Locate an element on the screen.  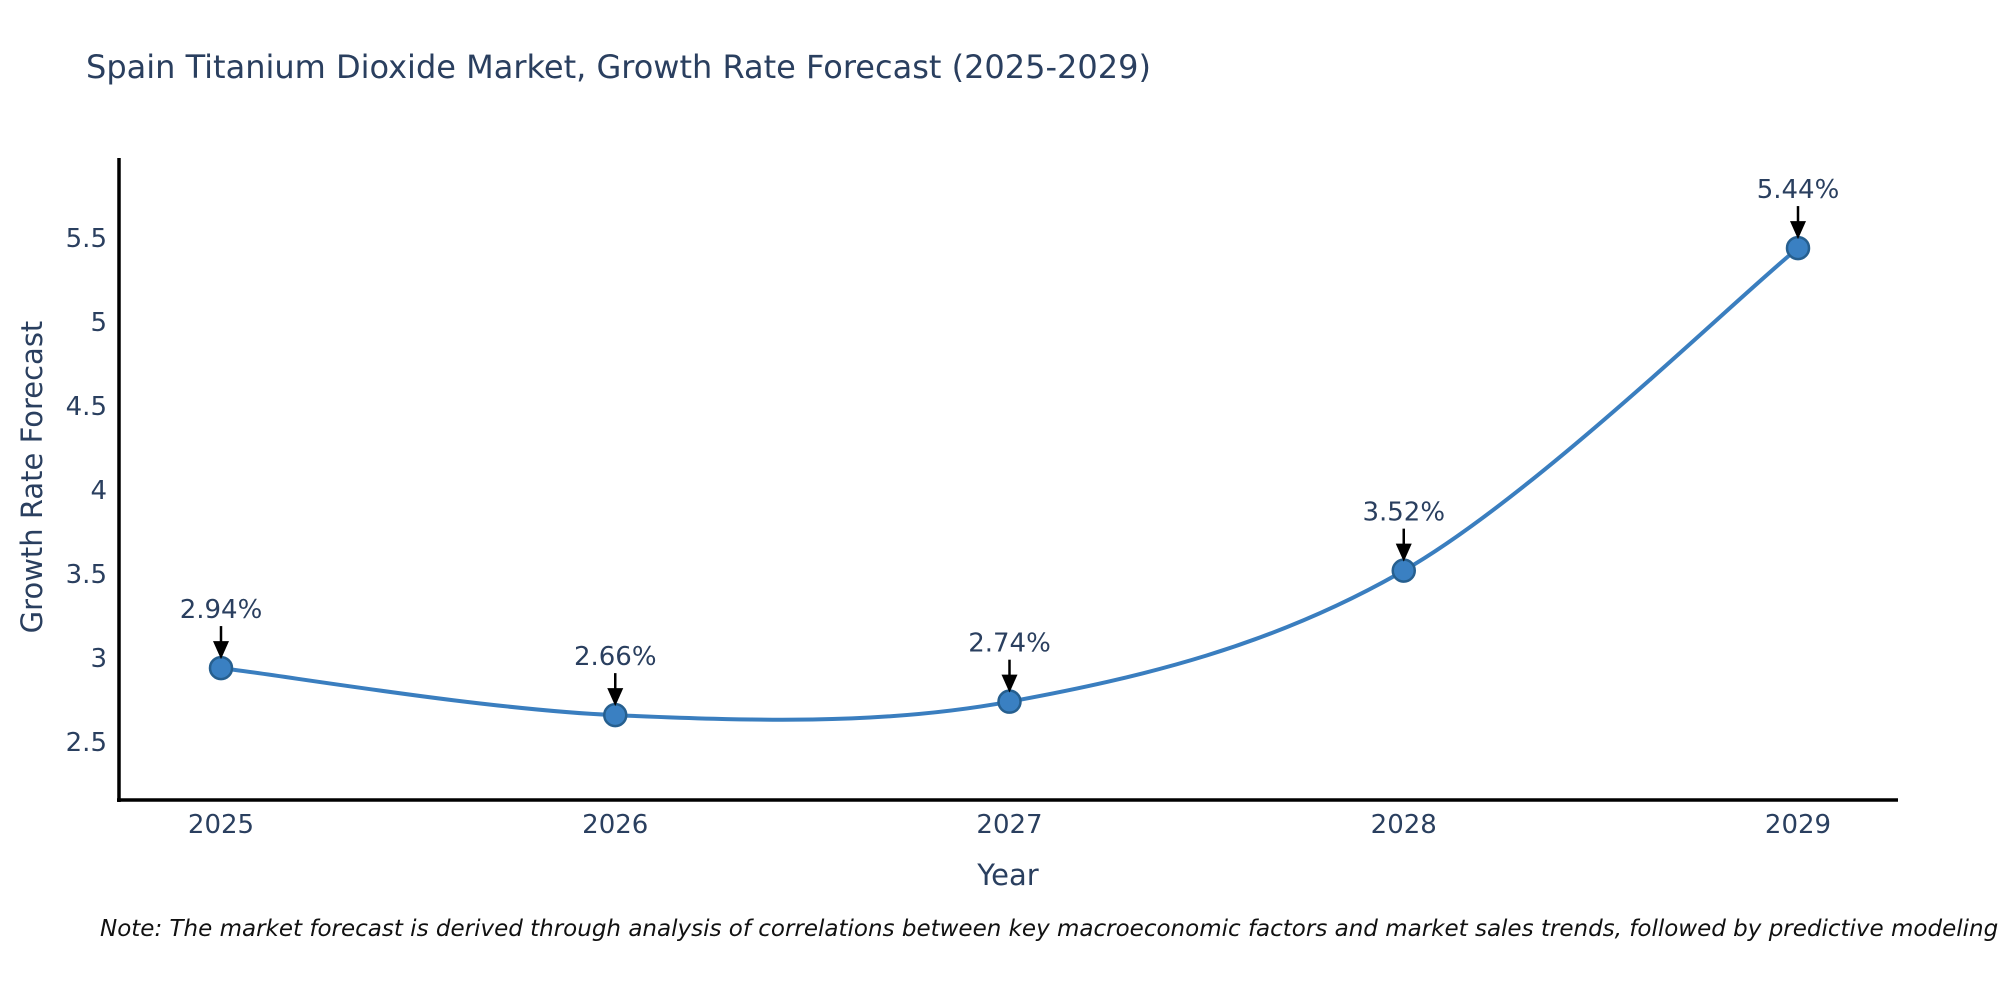
x-tick-label: 2025 is located at coordinates (221, 825).